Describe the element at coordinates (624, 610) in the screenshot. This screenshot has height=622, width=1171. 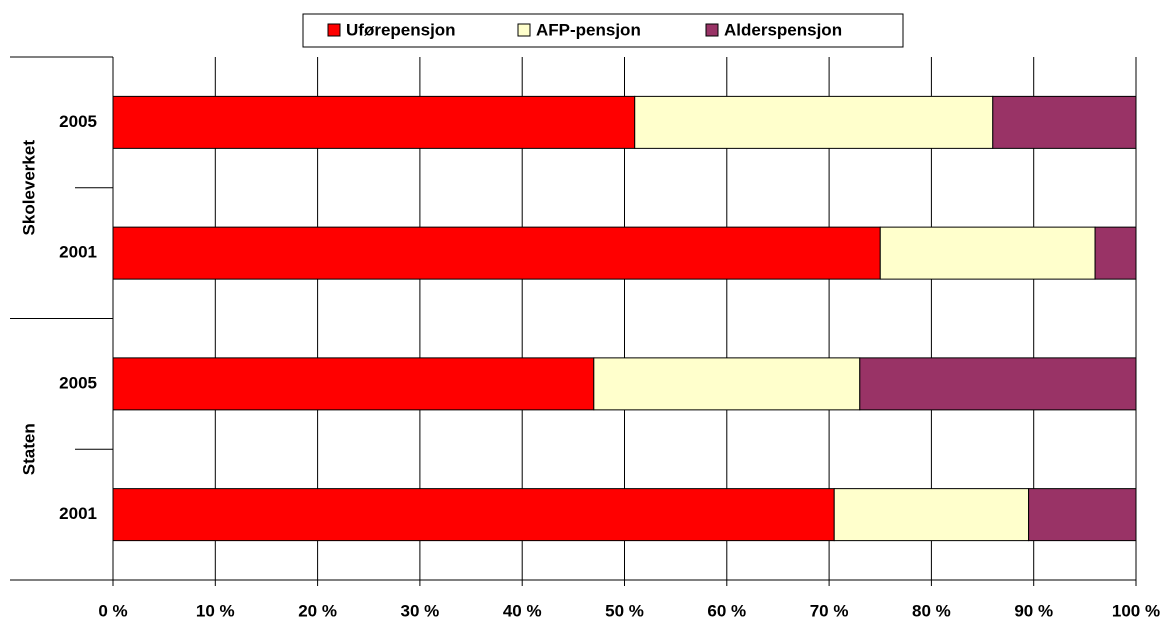
I see `x-tick-label: 50 %` at that location.